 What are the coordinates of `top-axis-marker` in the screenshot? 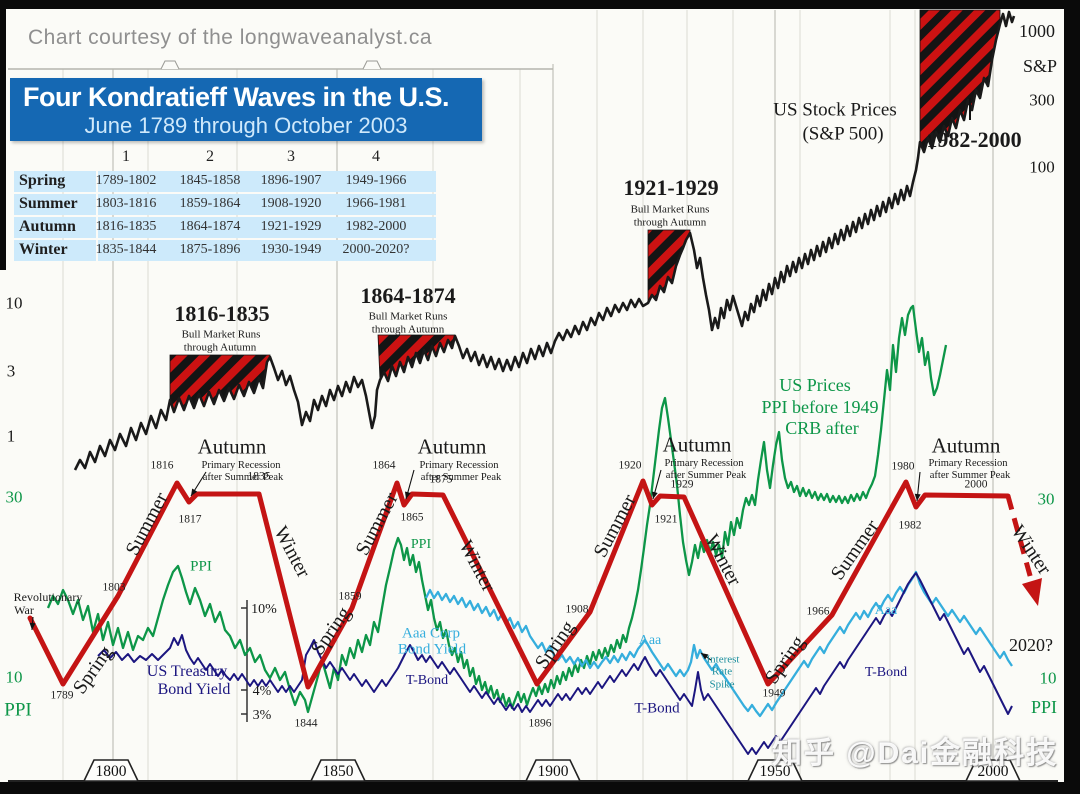 It's located at (170, 65).